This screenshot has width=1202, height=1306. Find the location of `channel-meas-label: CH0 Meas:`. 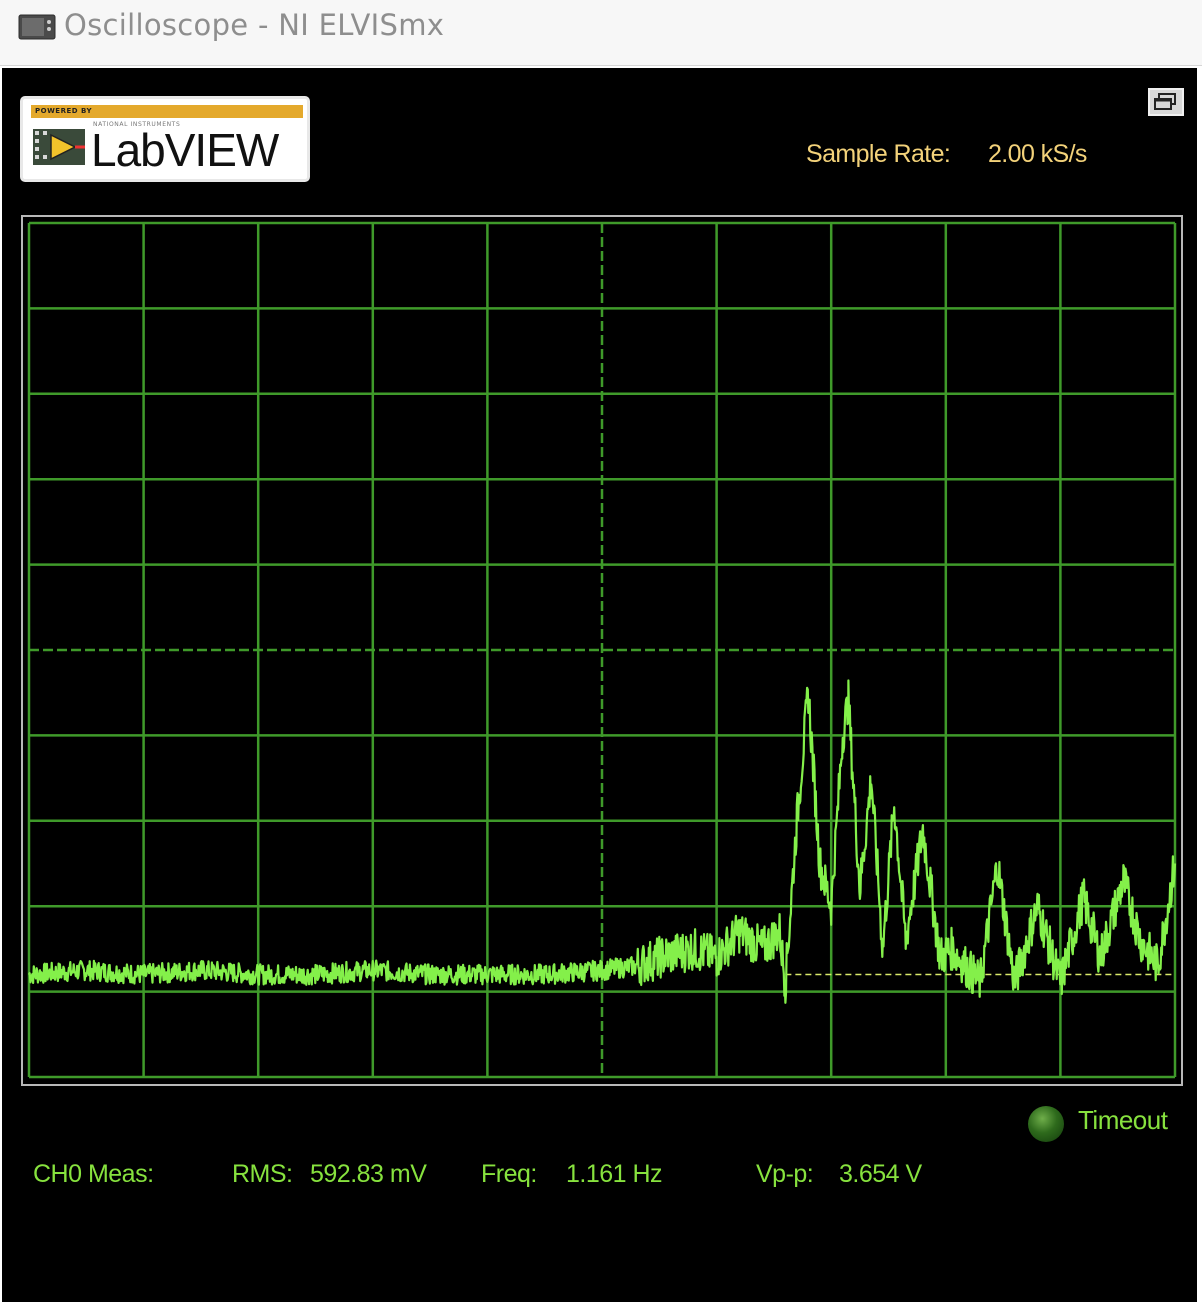

channel-meas-label: CH0 Meas: is located at coordinates (93, 1174).